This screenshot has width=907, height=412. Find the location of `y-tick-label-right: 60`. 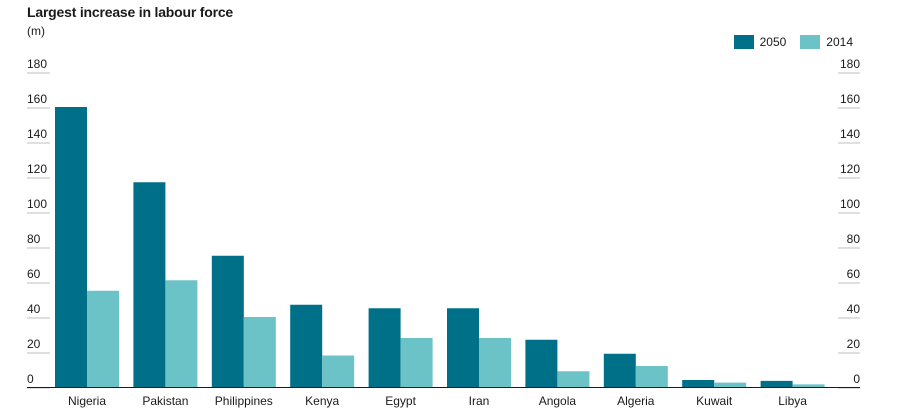

y-tick-label-right: 60 is located at coordinates (854, 274).